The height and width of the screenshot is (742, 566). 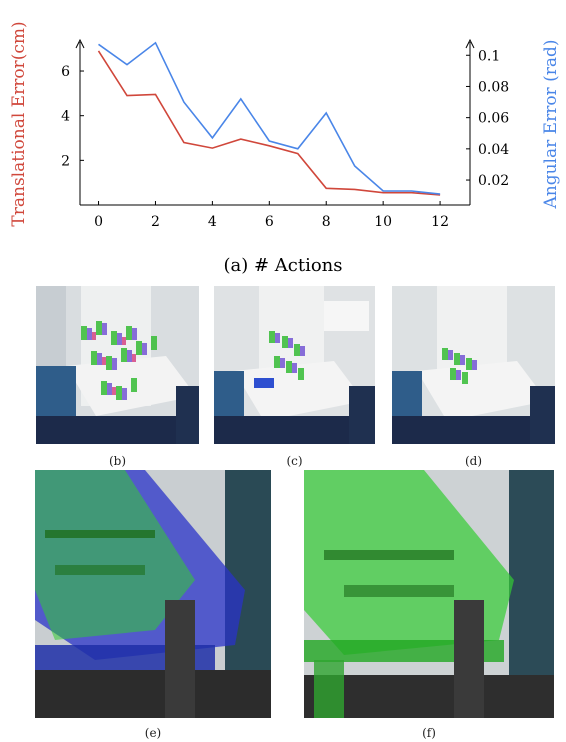 I want to click on y-left-arrow-icon, so click(x=80, y=43).